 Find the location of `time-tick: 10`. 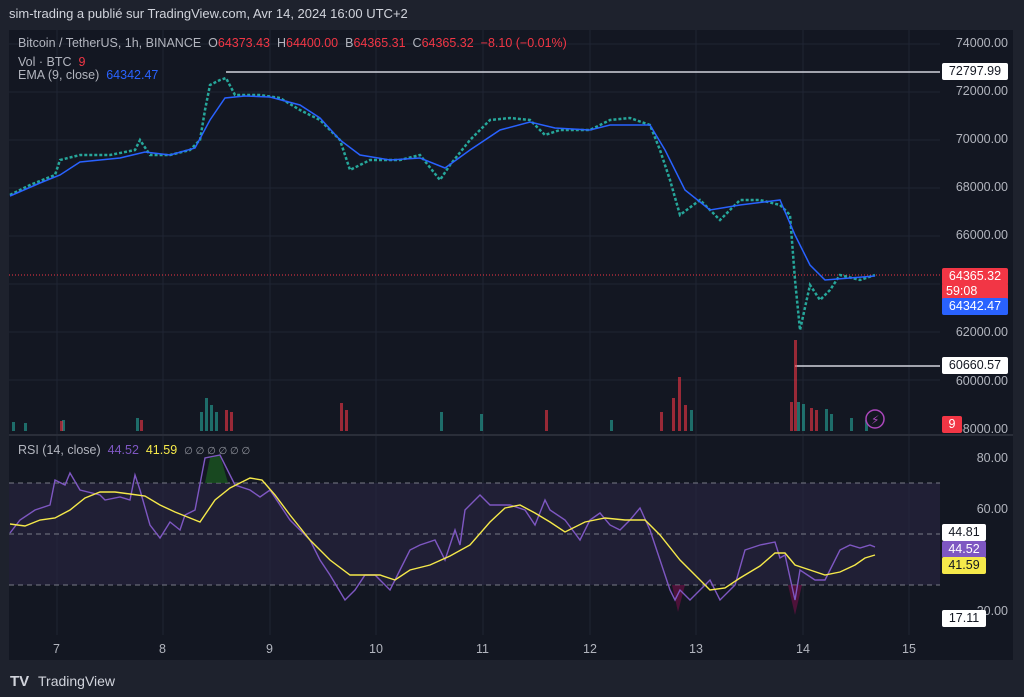

time-tick: 10 is located at coordinates (376, 649).